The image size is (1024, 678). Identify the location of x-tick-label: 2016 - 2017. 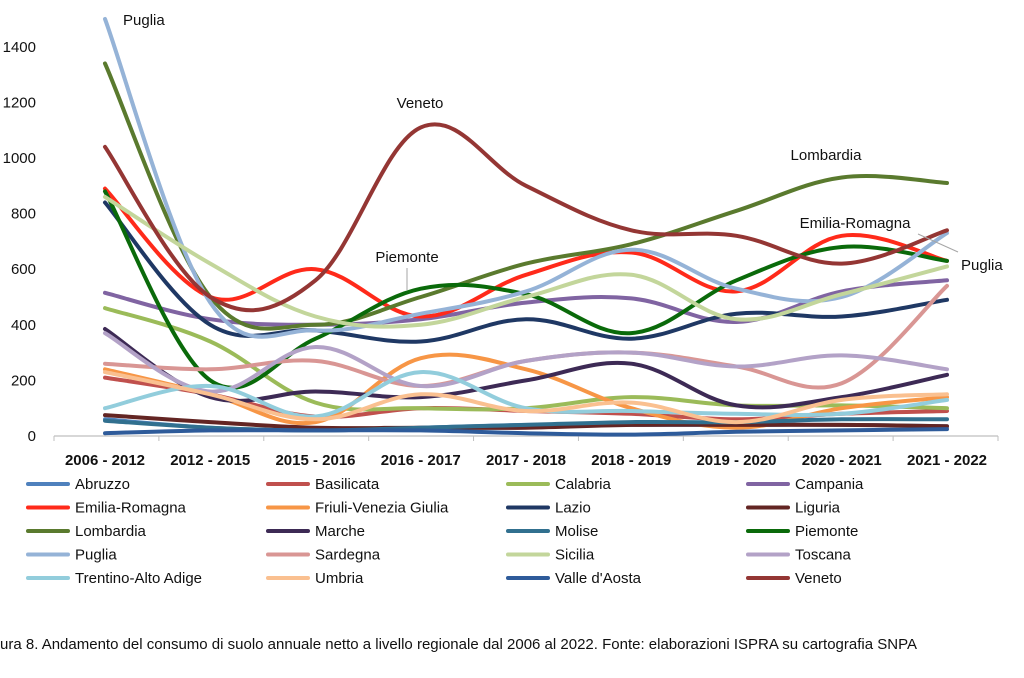
(421, 460).